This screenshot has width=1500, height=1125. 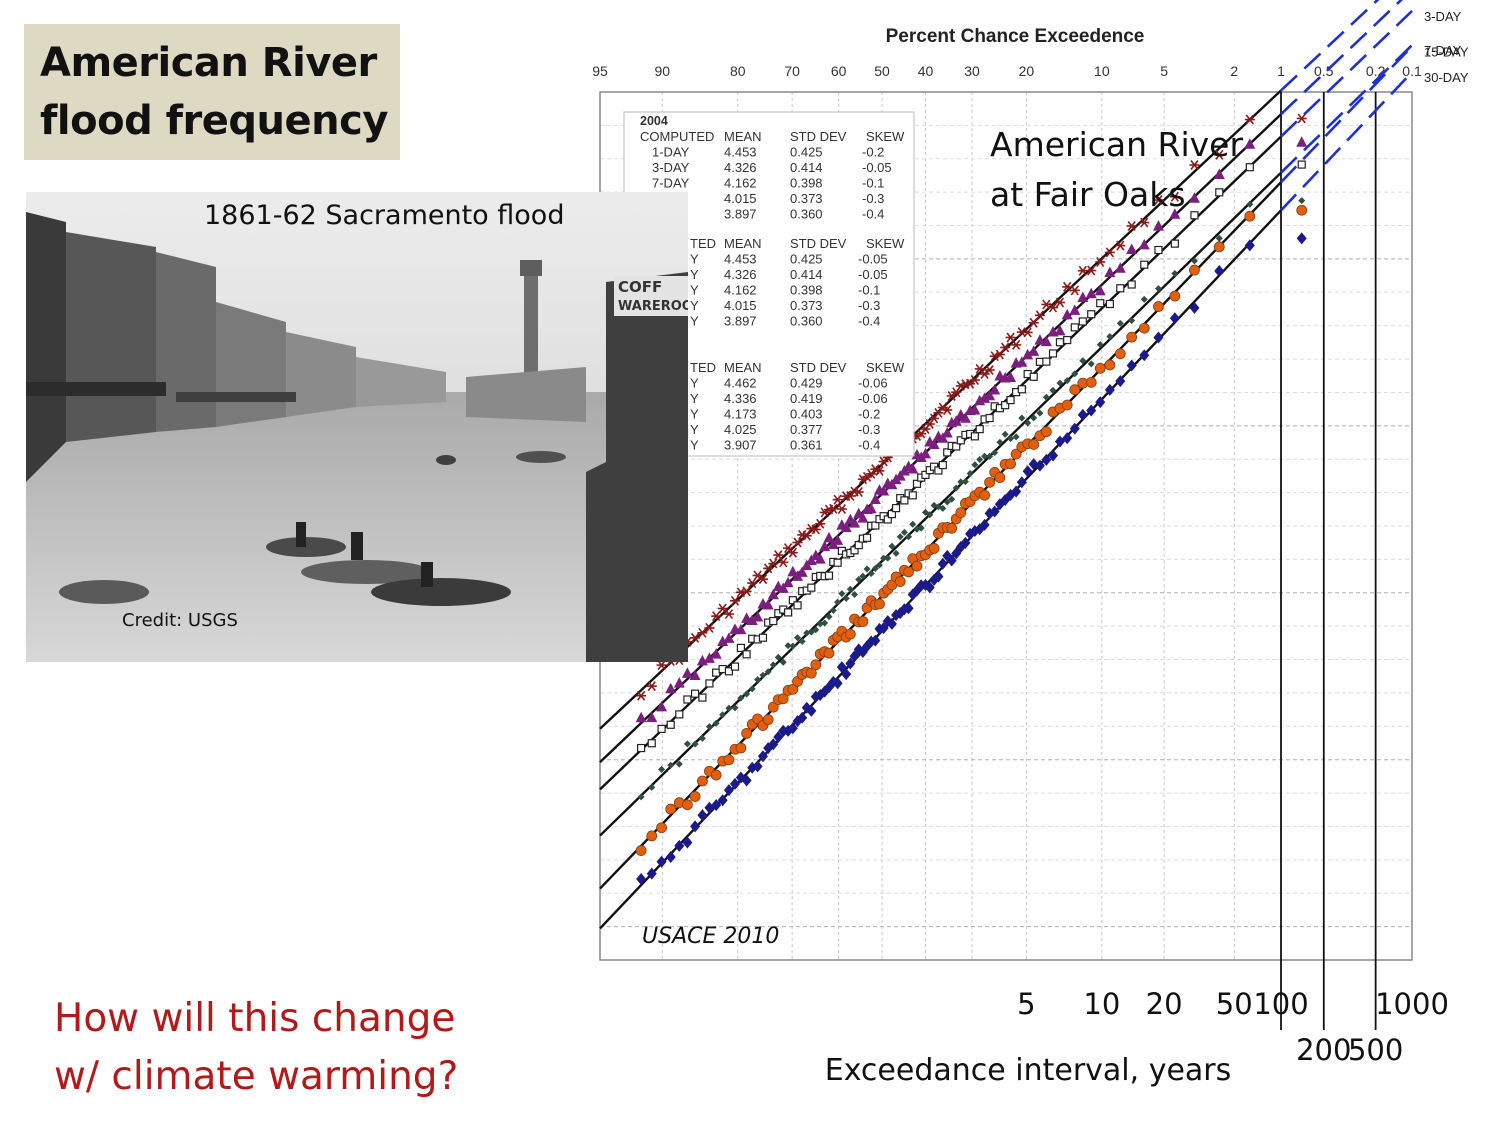 I want to click on stats-cell: 0.361, so click(x=806, y=445).